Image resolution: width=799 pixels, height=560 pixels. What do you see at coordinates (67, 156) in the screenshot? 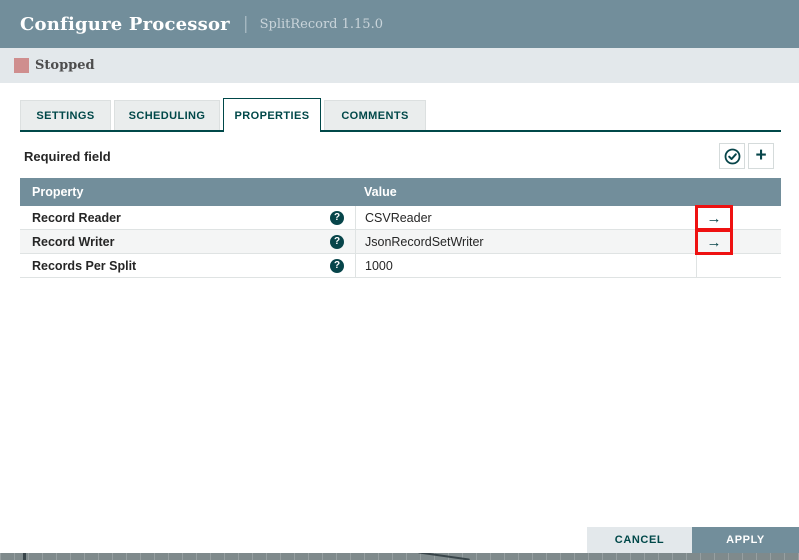
I see `required-field-label: Required field` at bounding box center [67, 156].